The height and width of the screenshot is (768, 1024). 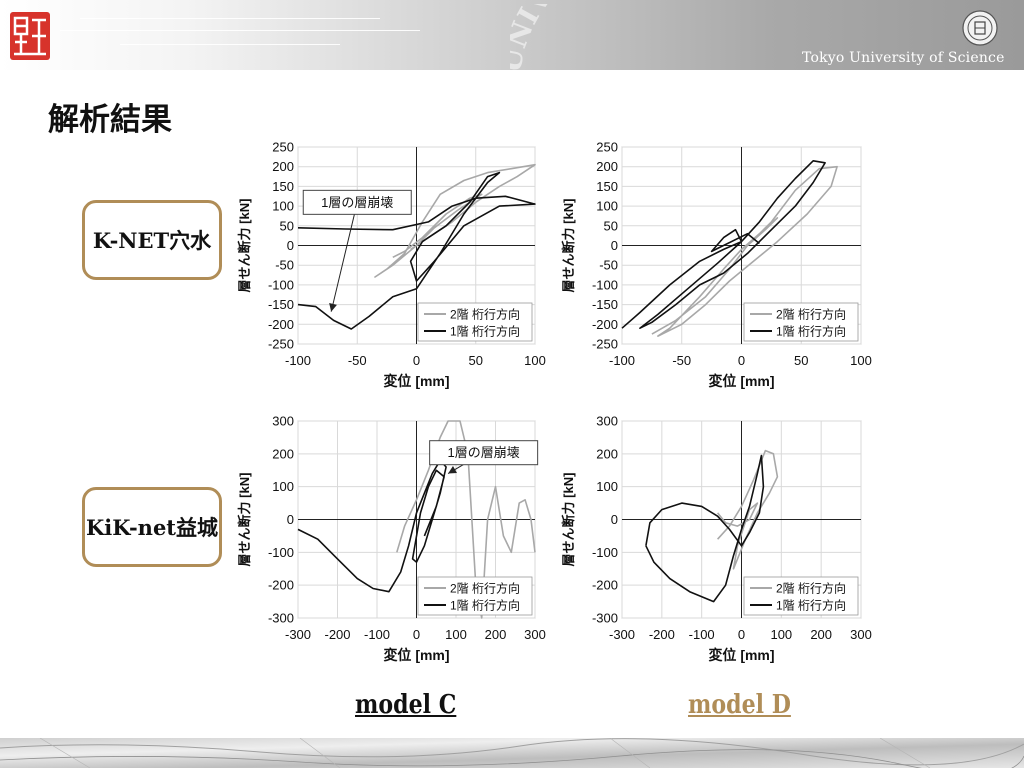 I want to click on model-c-label: model C, so click(x=406, y=705).